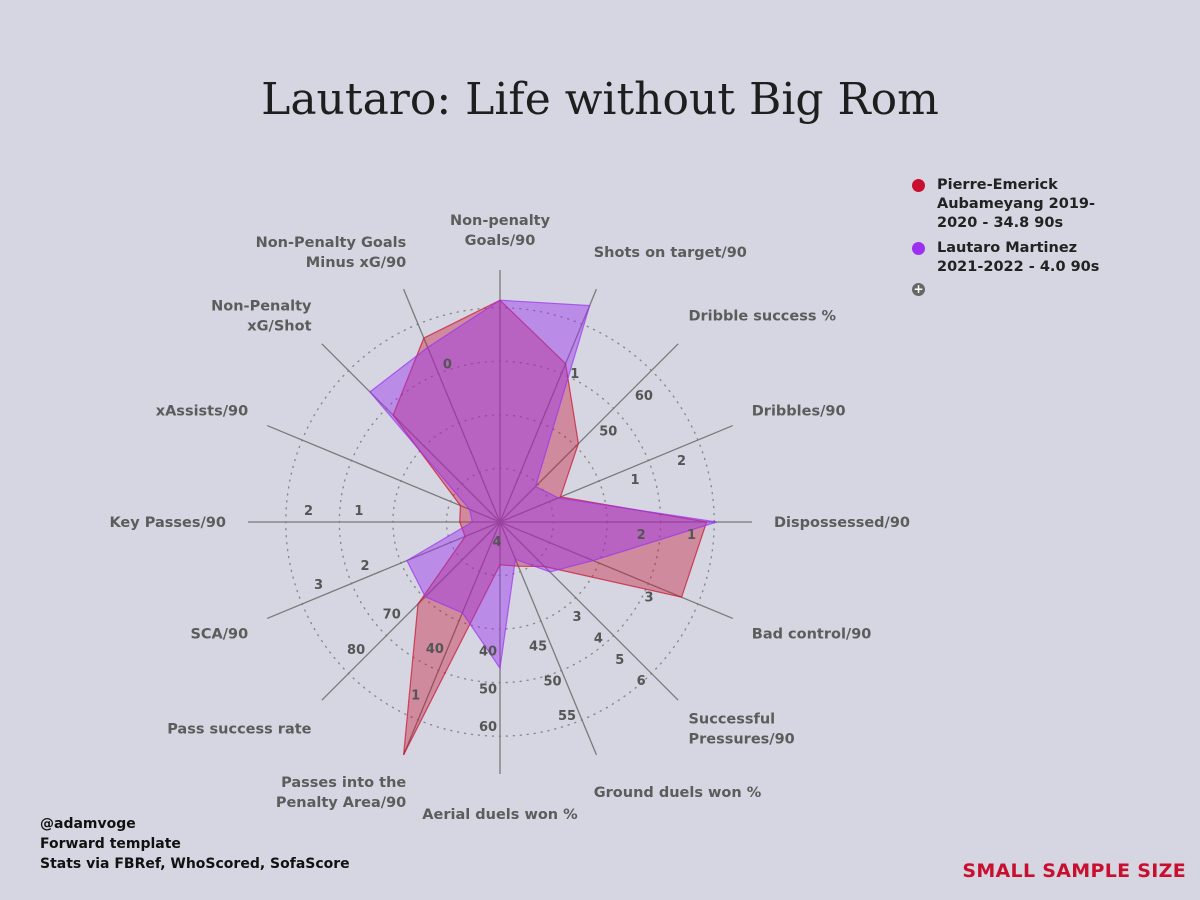  Describe the element at coordinates (110, 844) in the screenshot. I see `template-note: Forward template` at that location.